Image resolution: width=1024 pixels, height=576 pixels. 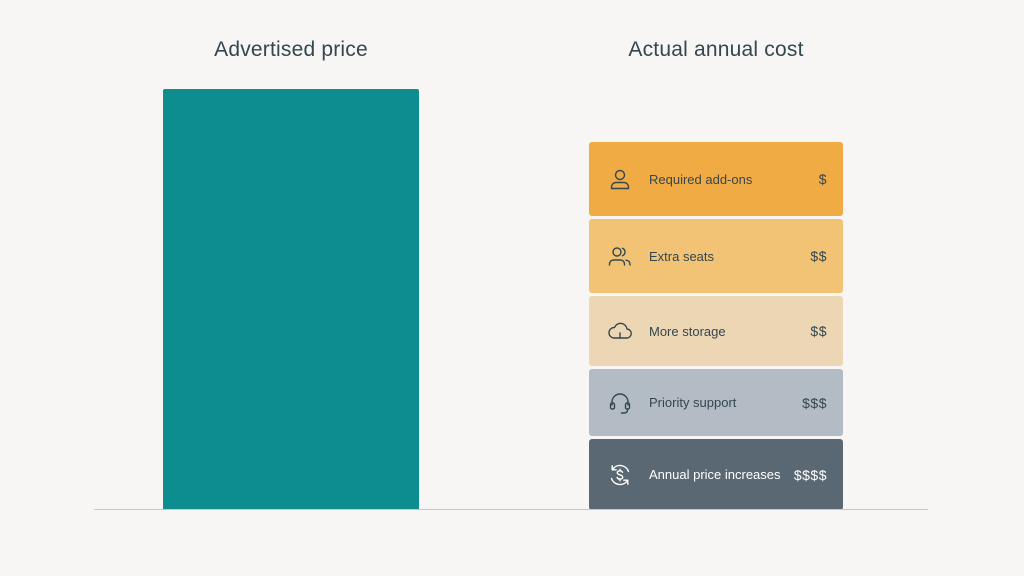 I want to click on advertised-price-title: Advertised price, so click(x=291, y=49).